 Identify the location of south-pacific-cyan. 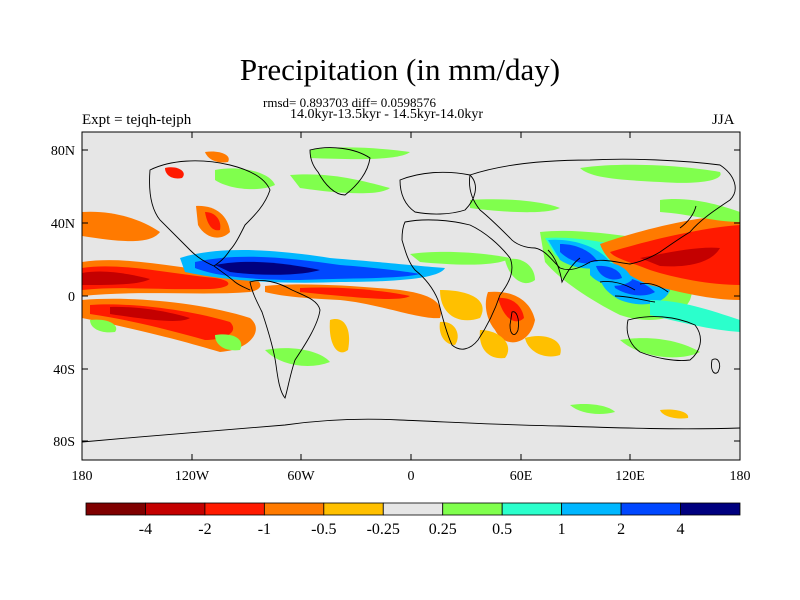
(695, 316).